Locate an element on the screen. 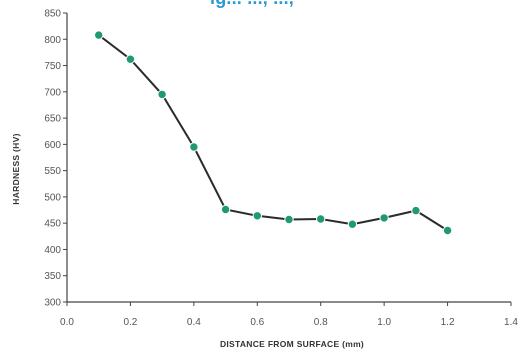 The width and height of the screenshot is (520, 353). y-tick-label: 300 is located at coordinates (52, 303).